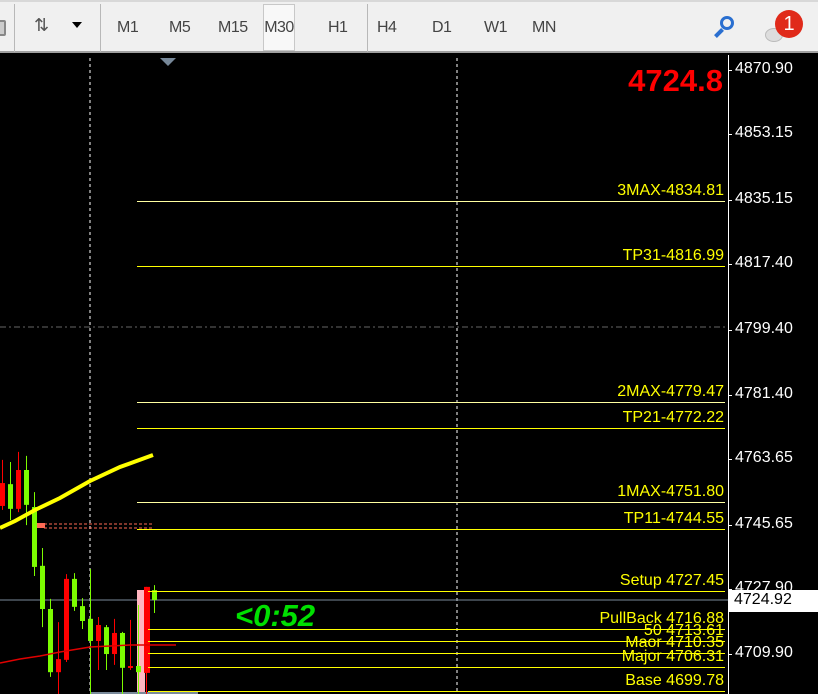 The image size is (818, 694). I want to click on axis-label: 4870.90, so click(764, 68).